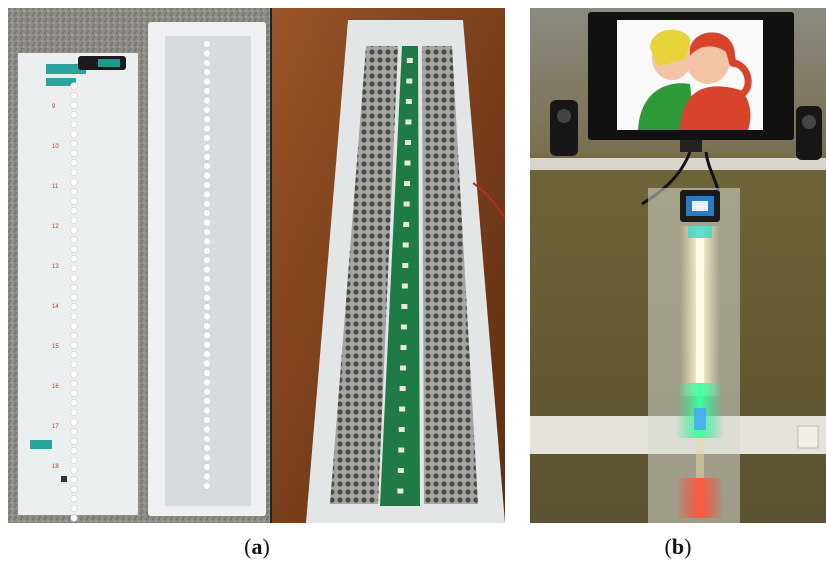  Describe the element at coordinates (405, 276) in the screenshot. I see `pcb-led-chips` at that location.